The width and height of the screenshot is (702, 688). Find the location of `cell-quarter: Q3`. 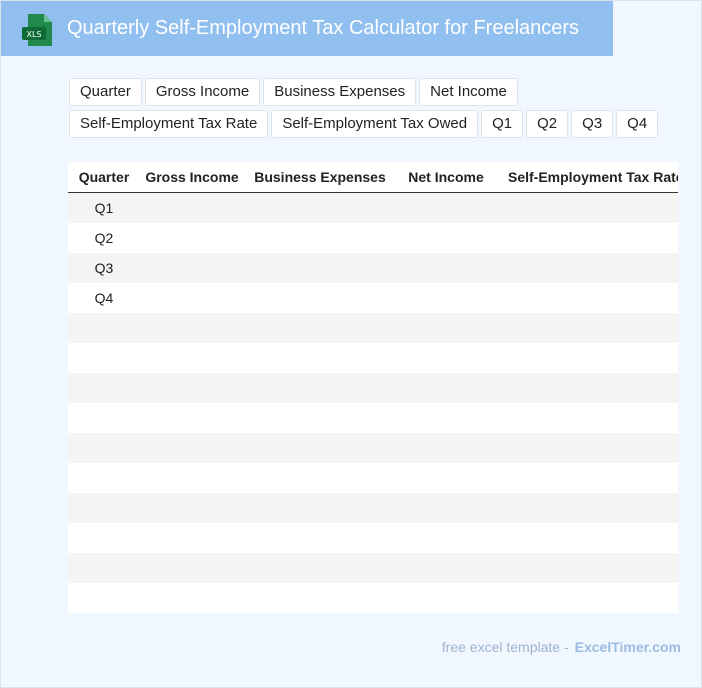

cell-quarter: Q3 is located at coordinates (104, 268).